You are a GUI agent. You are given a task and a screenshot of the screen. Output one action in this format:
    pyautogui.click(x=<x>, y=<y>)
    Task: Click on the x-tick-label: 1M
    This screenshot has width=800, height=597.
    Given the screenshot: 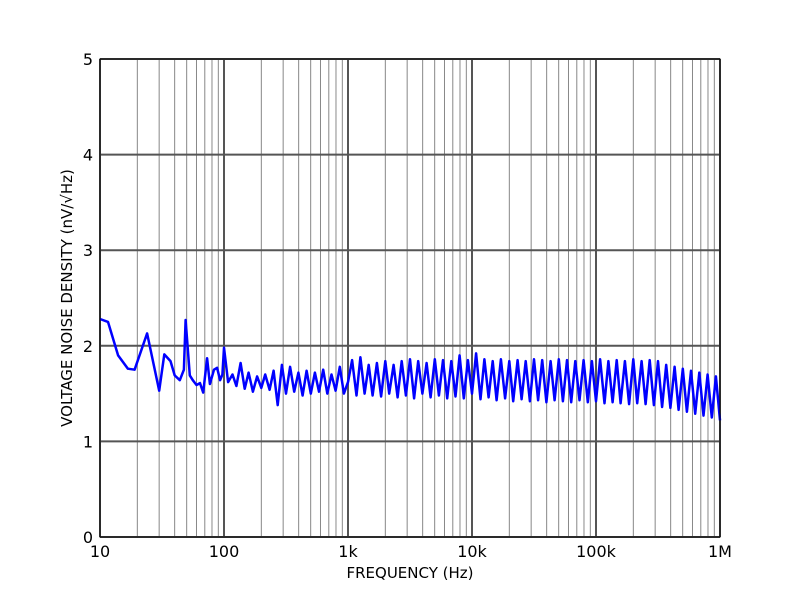 What is the action you would take?
    pyautogui.click(x=720, y=551)
    